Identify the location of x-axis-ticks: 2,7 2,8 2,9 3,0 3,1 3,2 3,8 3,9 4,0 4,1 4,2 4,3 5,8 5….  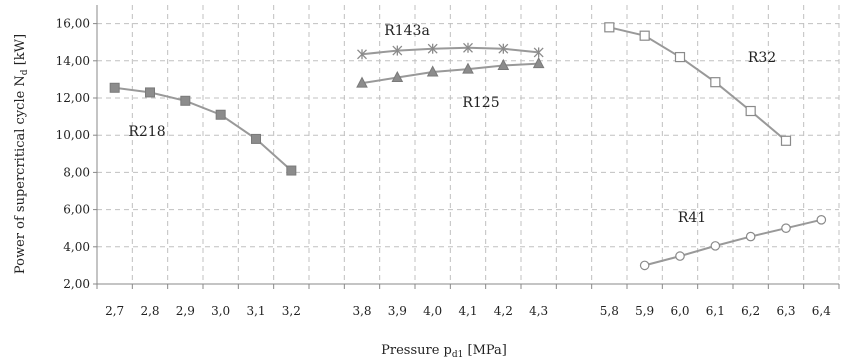
(468, 301).